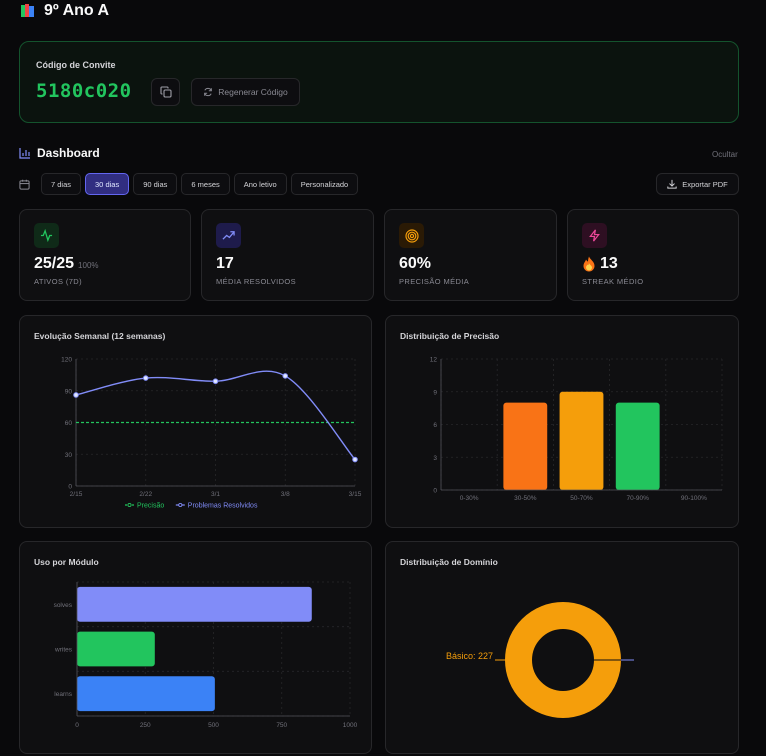  What do you see at coordinates (145, 725) in the screenshot?
I see `x-tick-label: 250` at bounding box center [145, 725].